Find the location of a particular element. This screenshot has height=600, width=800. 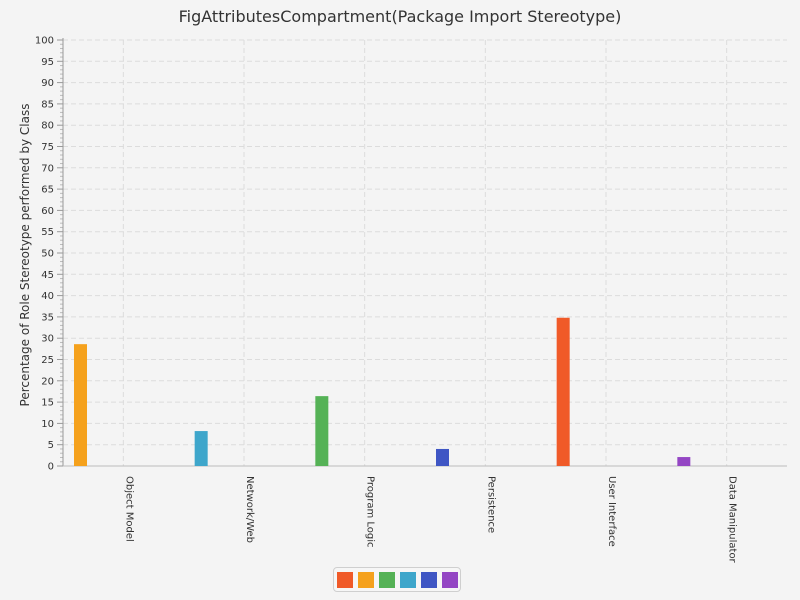

y-tick-label: 0 is located at coordinates (51, 467).